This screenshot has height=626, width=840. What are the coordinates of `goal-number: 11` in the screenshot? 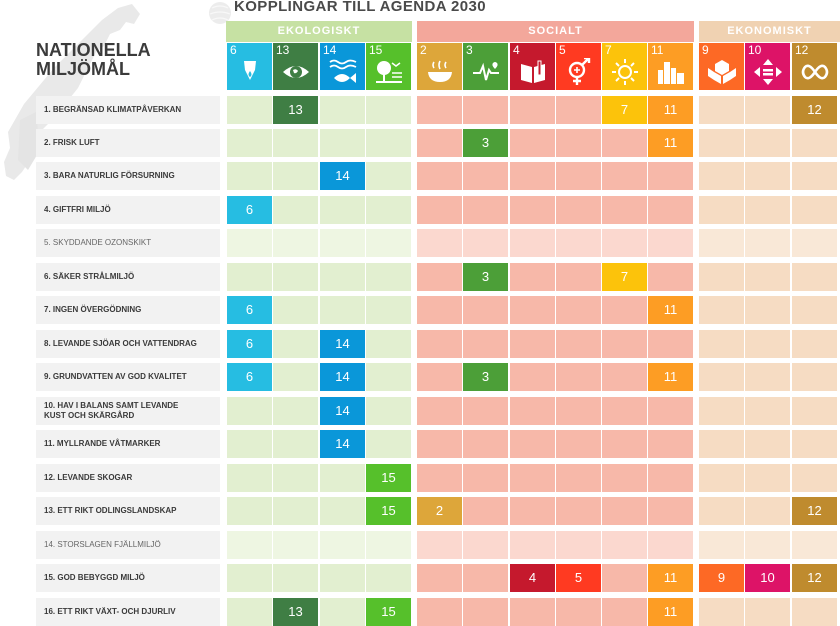 It's located at (657, 50).